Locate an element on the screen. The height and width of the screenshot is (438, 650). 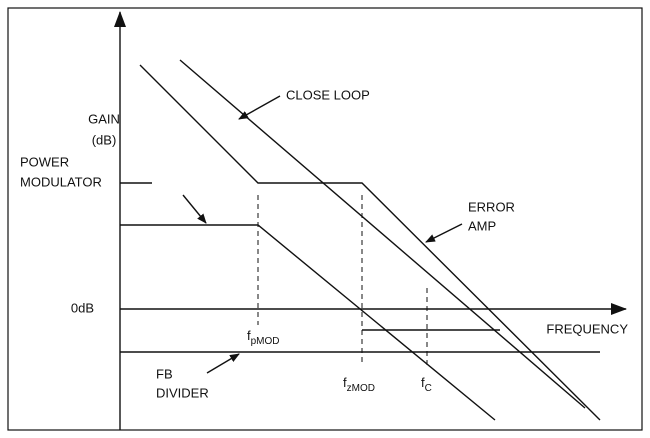
error-amp-pointer is located at coordinates (444, 233).